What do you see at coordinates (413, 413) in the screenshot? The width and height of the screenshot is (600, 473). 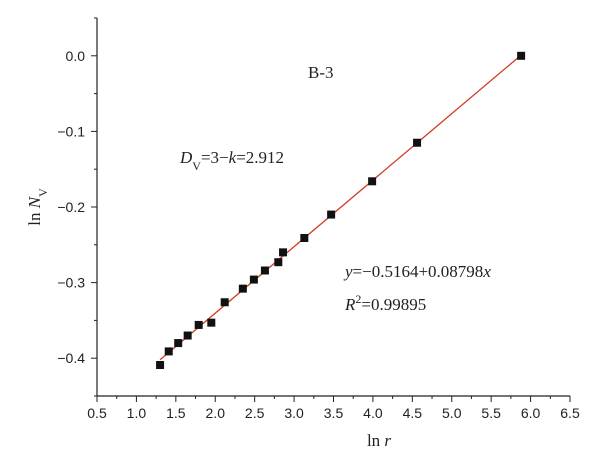 I see `x-tick-label: 4.5` at bounding box center [413, 413].